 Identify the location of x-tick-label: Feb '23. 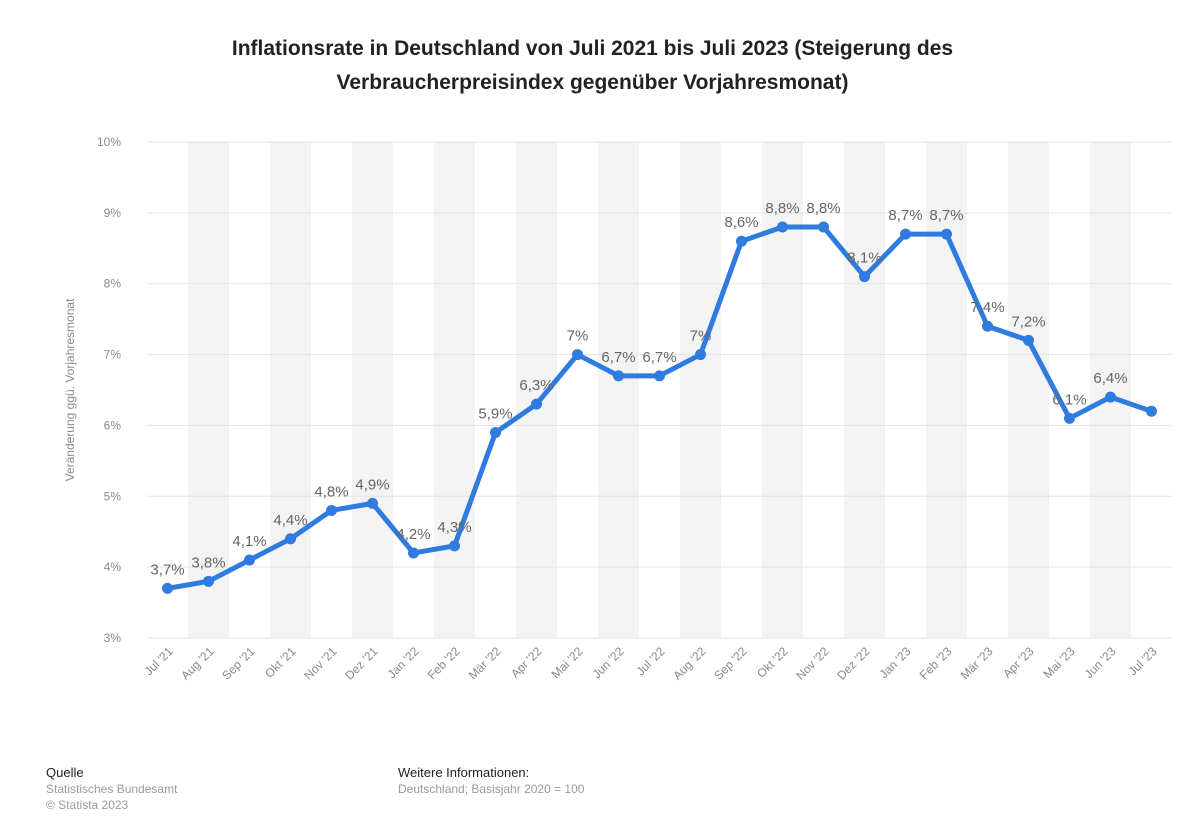
(936, 663).